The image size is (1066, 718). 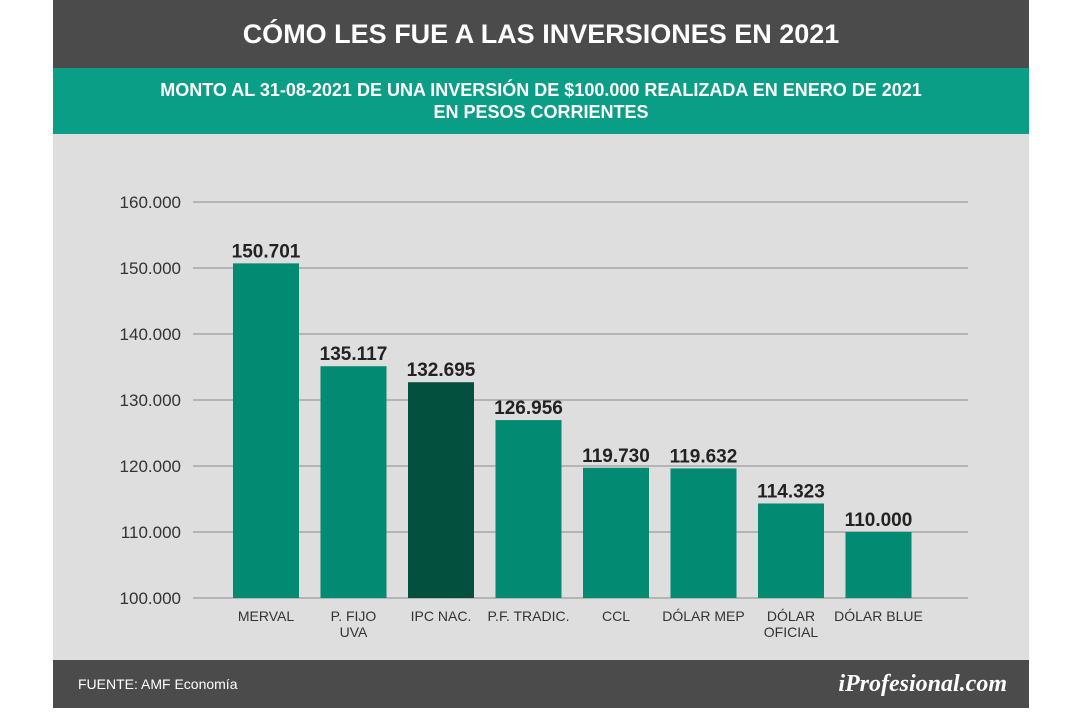 I want to click on source-note: FUENTE: AMF Economía, so click(x=158, y=684).